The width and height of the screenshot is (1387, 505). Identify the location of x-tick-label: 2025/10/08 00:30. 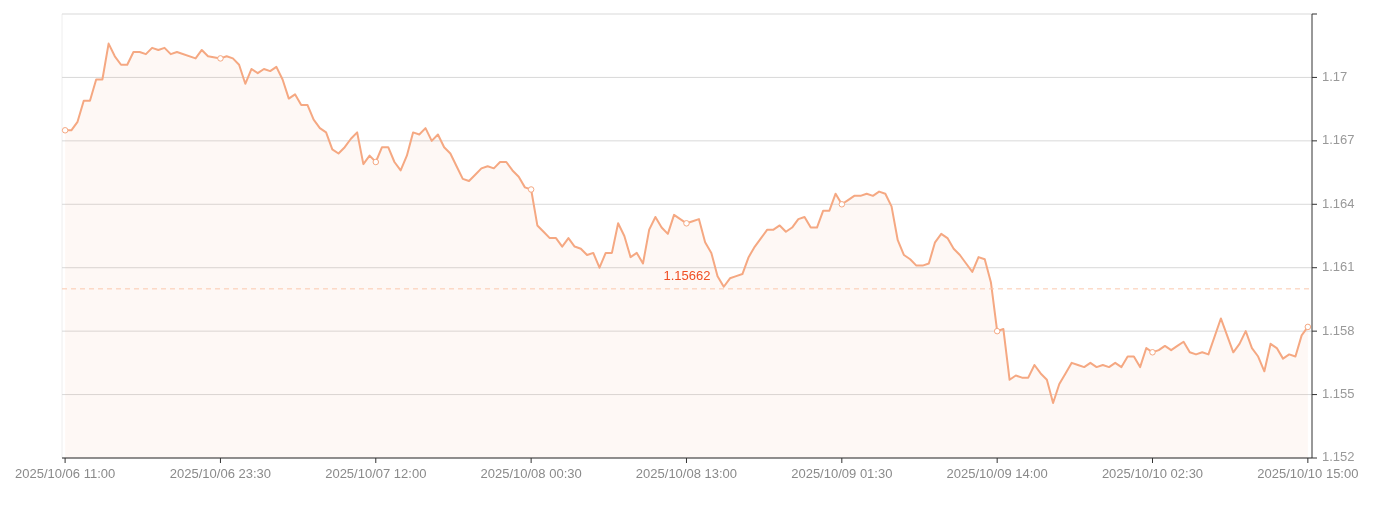
(531, 473).